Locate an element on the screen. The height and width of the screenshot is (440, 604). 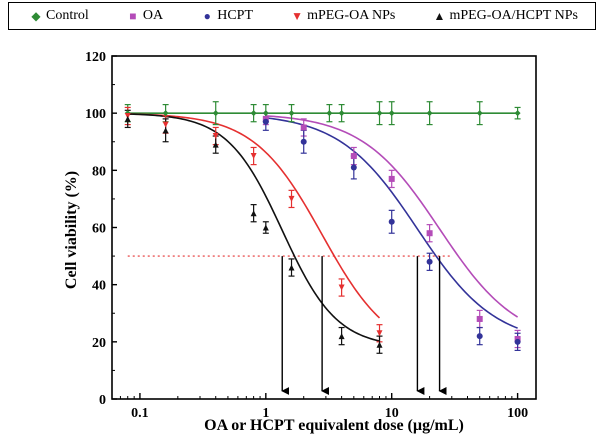
x-axis-label: OA or HCPT equivalent dose (µg/mL) is located at coordinates (334, 425).